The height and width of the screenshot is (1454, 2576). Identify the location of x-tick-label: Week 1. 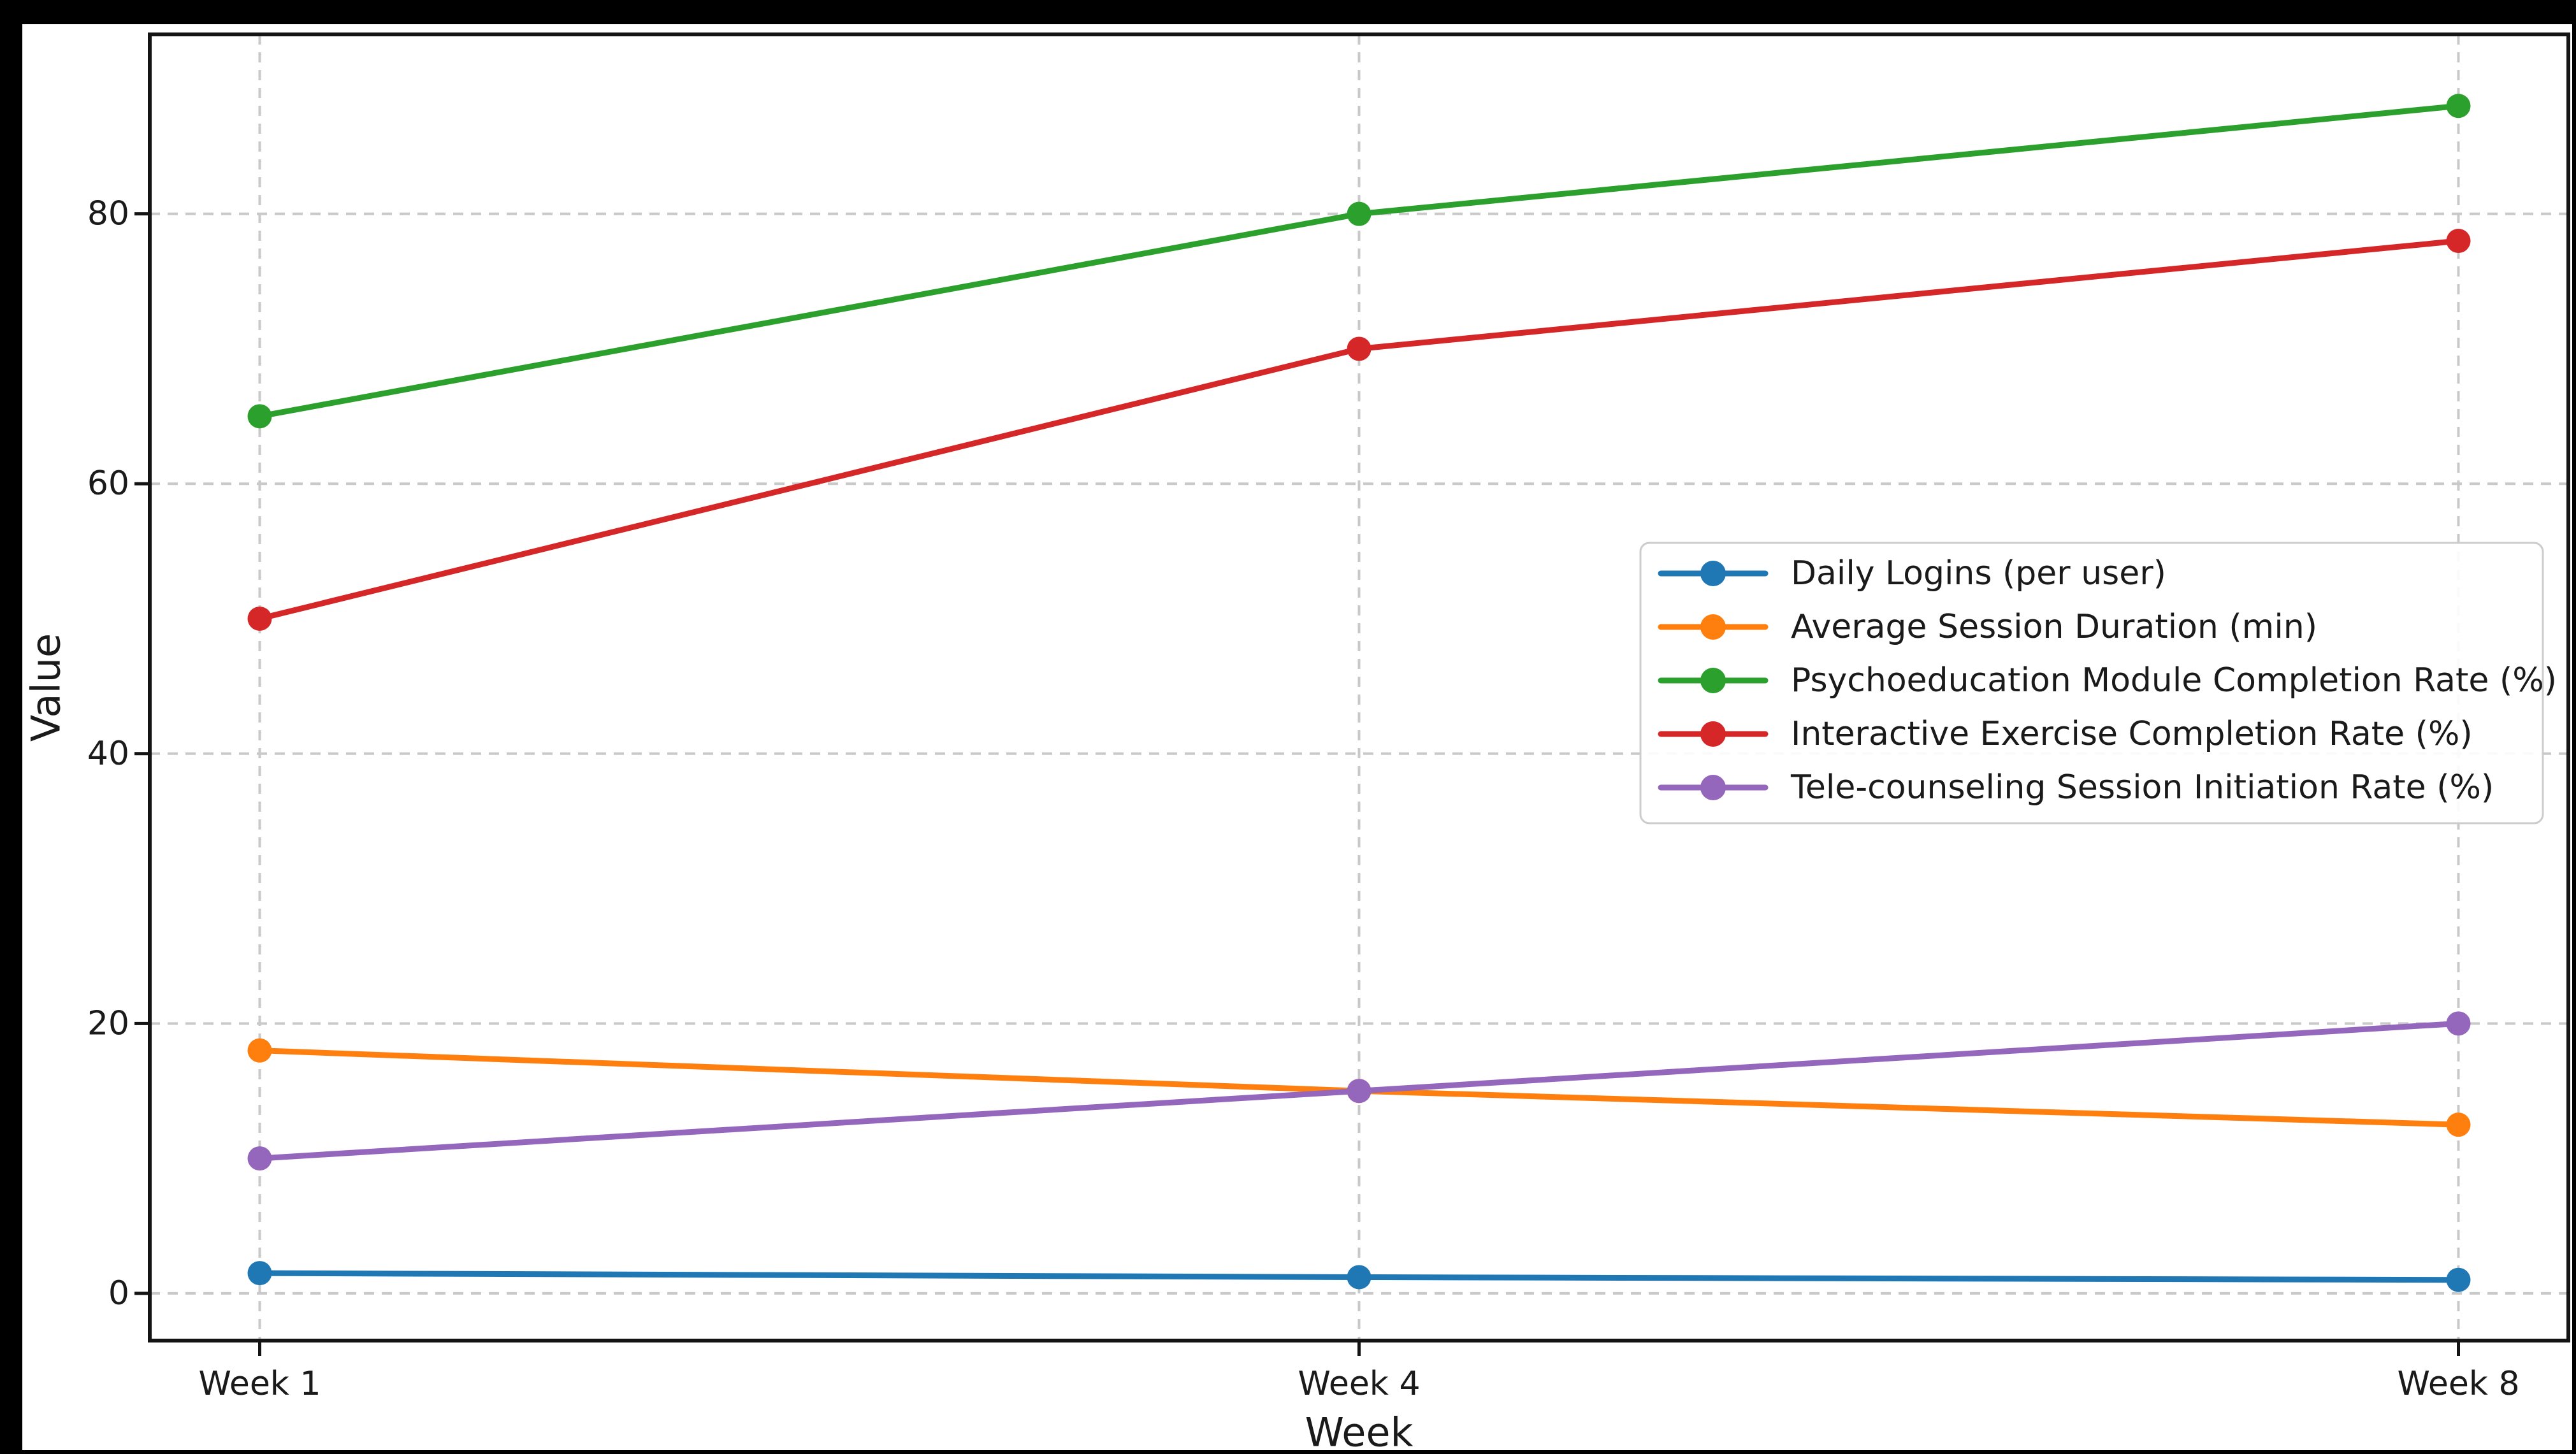
(259, 1384).